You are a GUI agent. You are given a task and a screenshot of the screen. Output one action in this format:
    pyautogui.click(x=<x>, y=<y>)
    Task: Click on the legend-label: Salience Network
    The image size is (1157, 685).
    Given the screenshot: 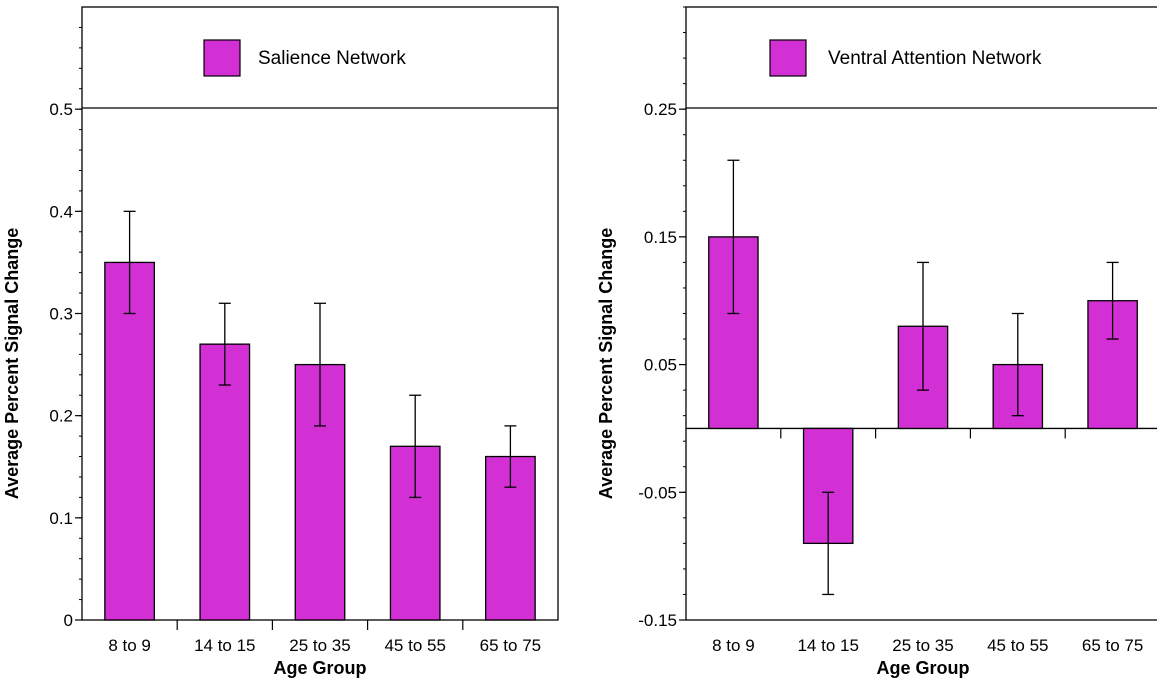 What is the action you would take?
    pyautogui.click(x=332, y=58)
    